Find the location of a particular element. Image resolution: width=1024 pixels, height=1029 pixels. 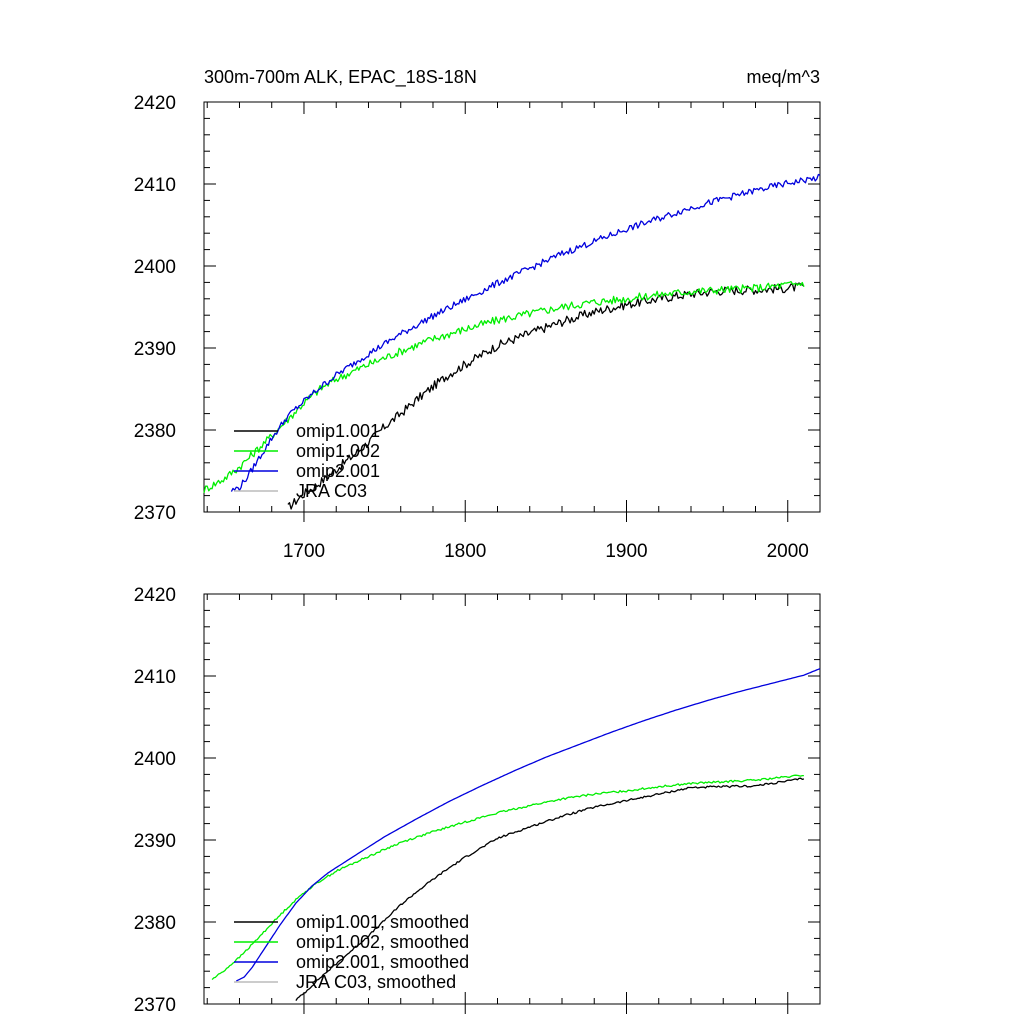

legend-label: omip1.001 is located at coordinates (338, 431).